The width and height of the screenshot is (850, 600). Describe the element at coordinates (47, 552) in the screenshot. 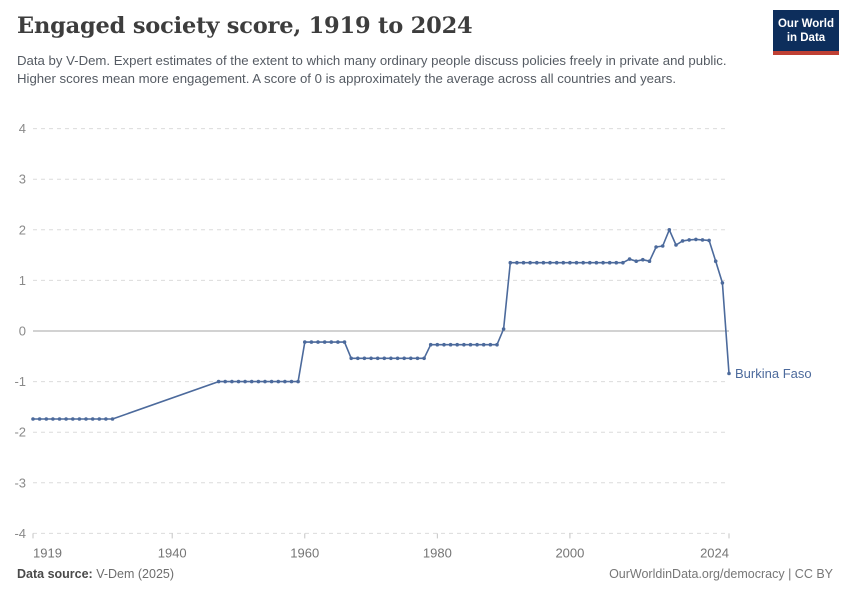

I see `x-axis-label: 1919` at that location.